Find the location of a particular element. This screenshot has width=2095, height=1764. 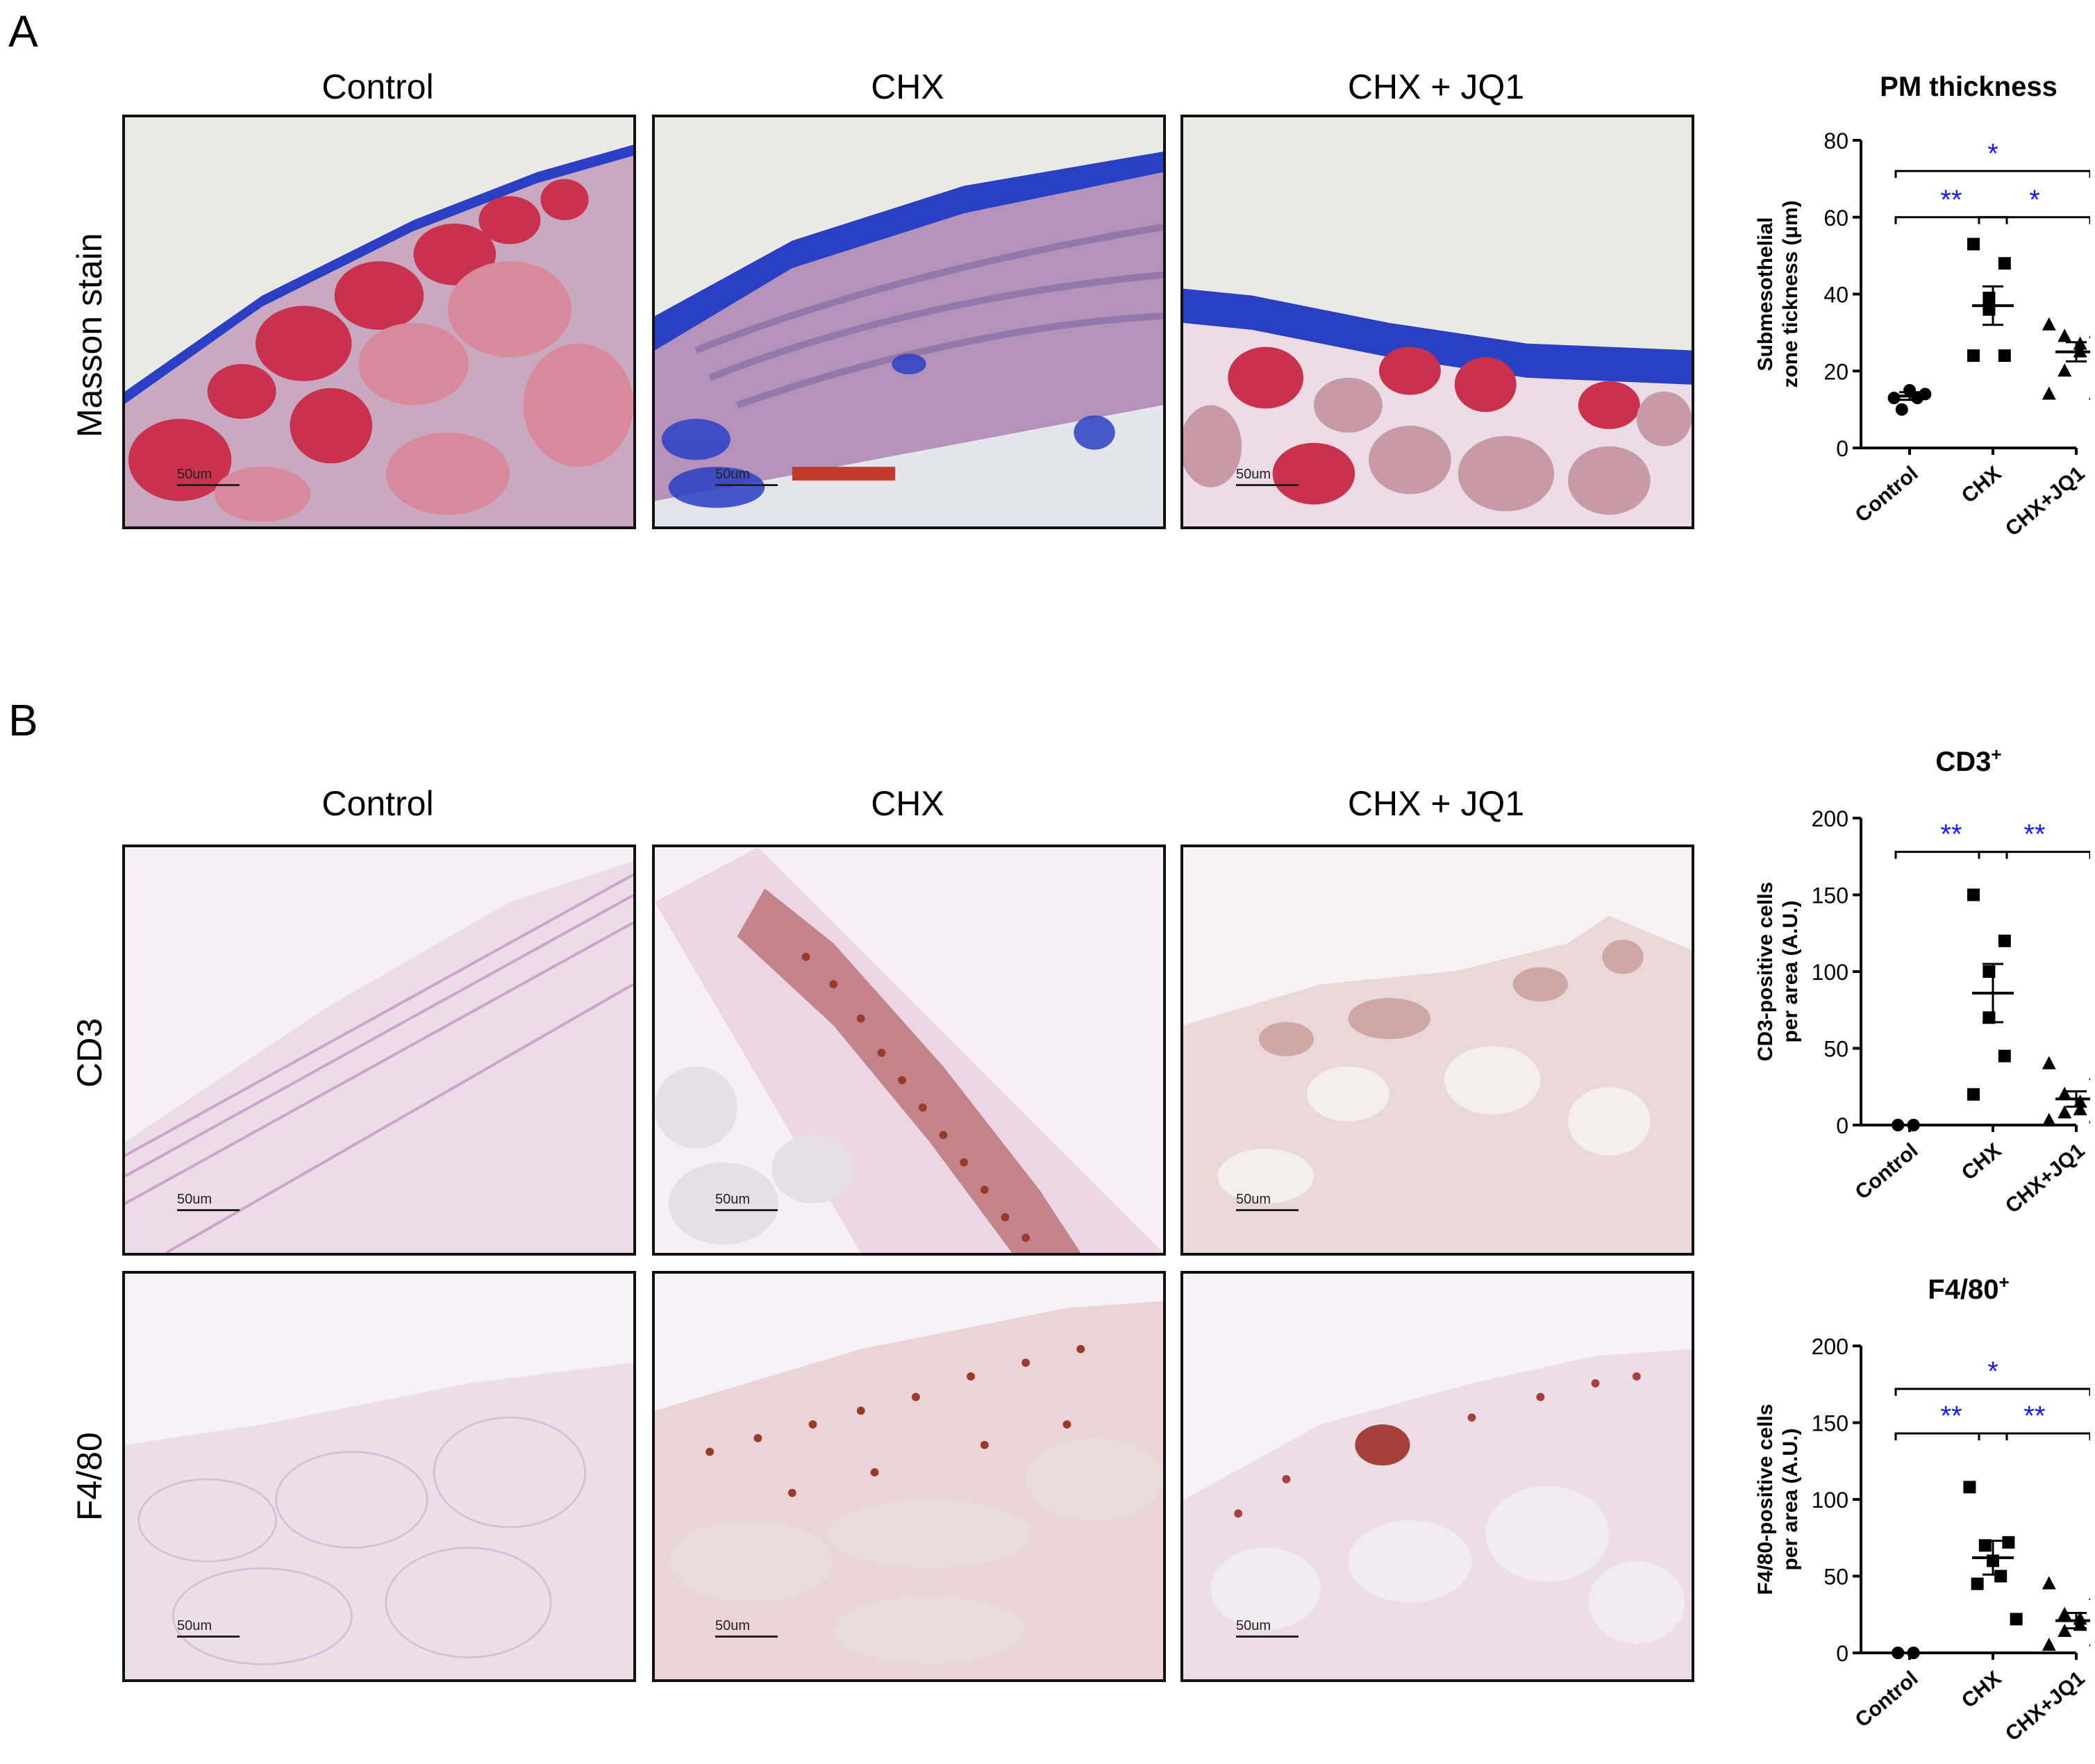

panel-a-col-chx-jq1: CHX + JQ1 is located at coordinates (1436, 86).